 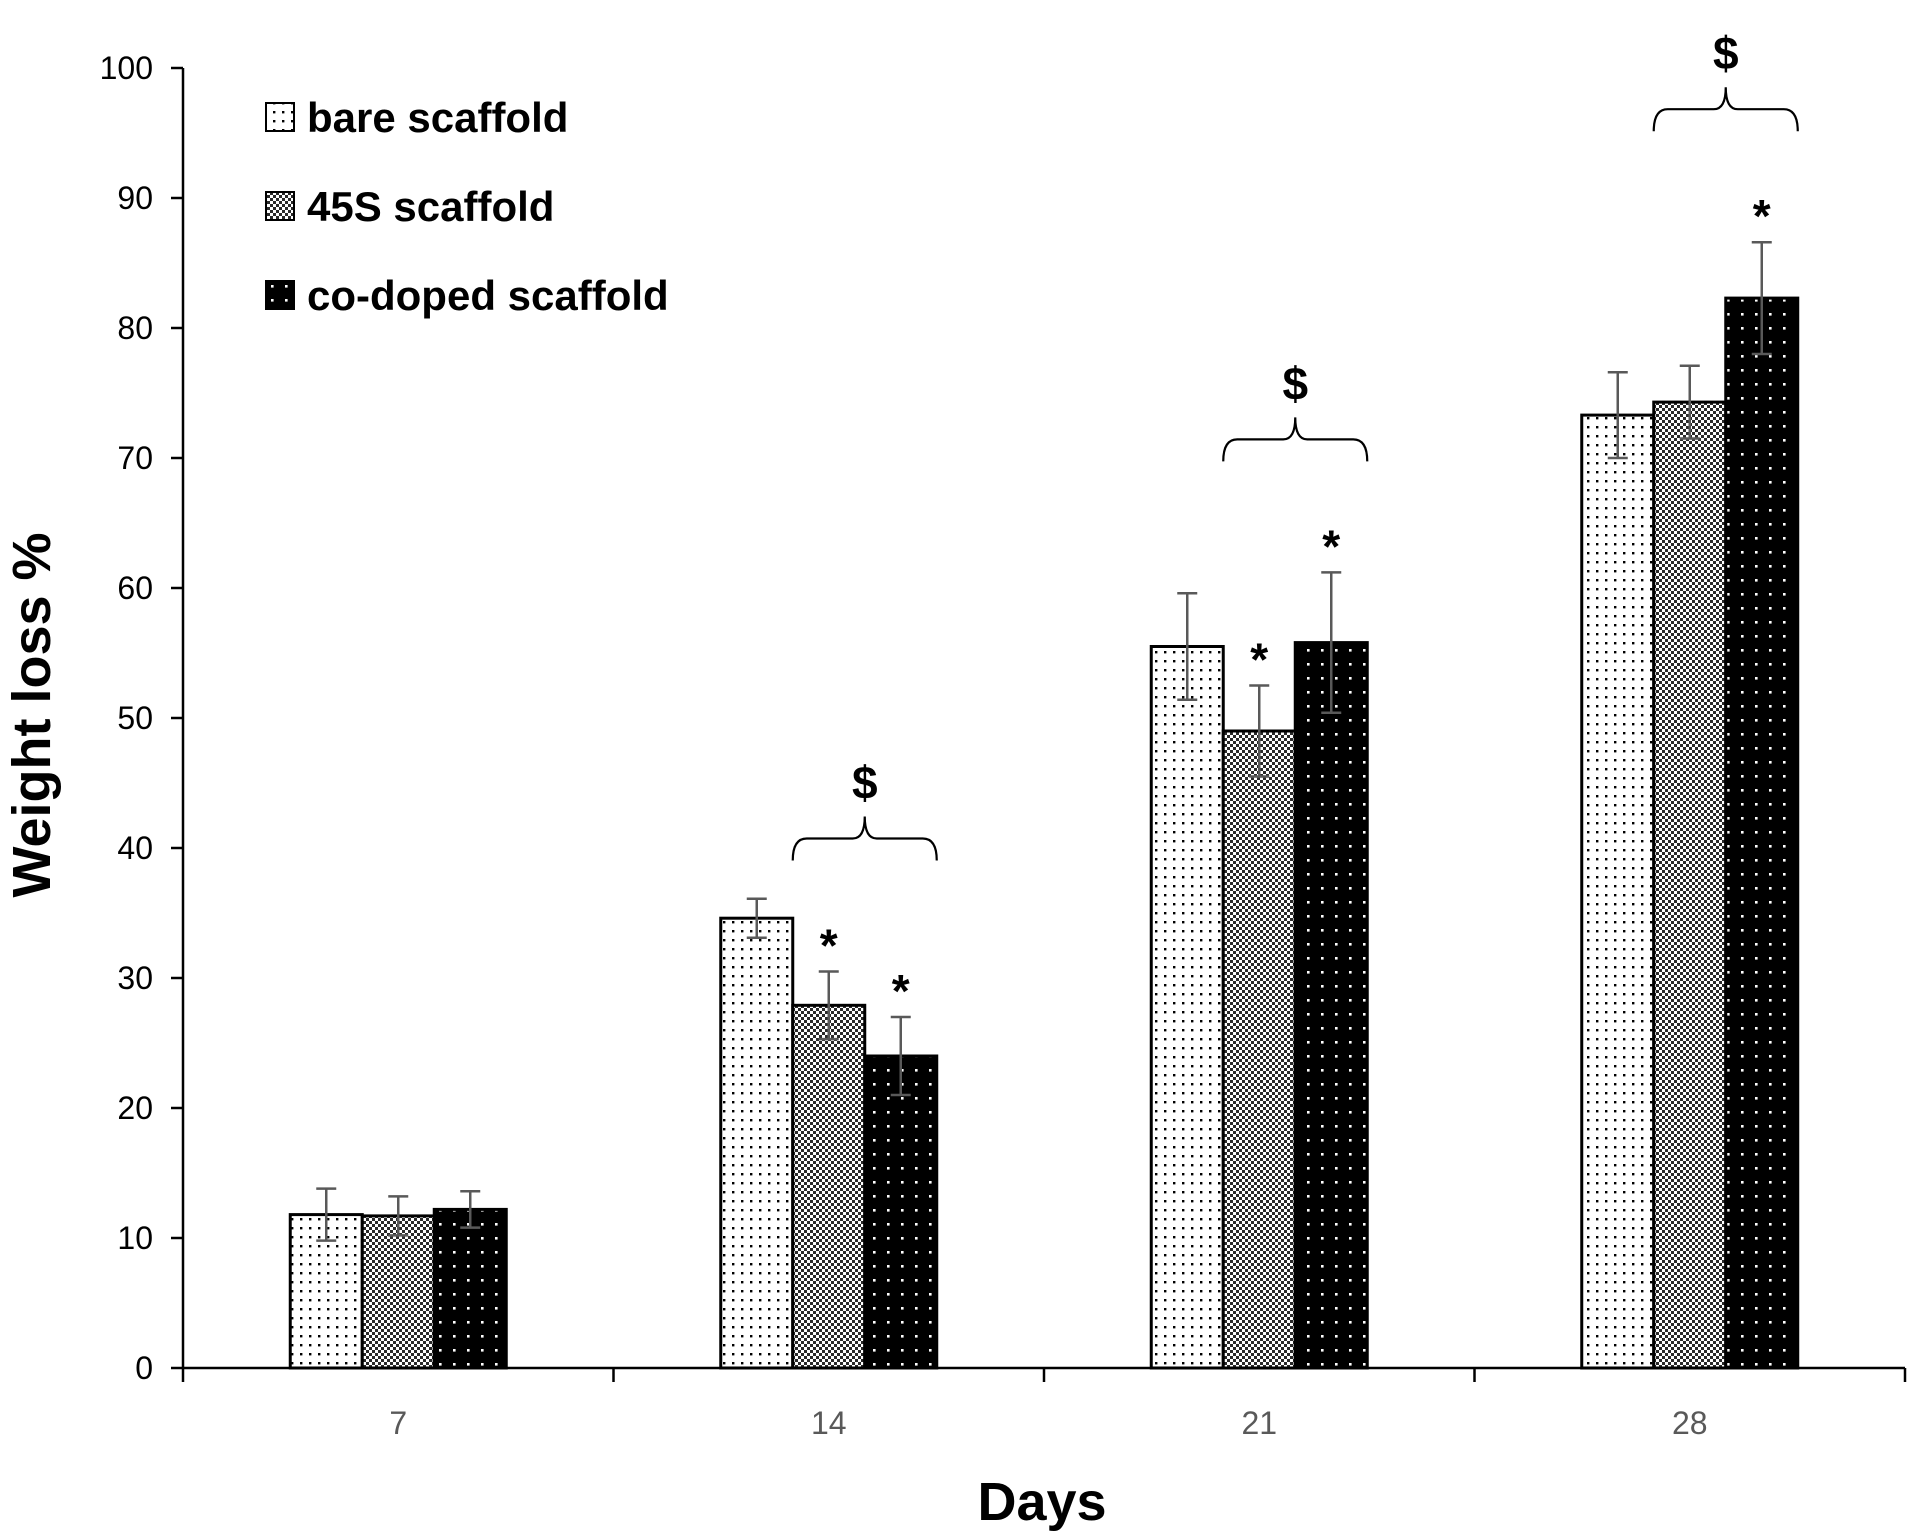 What do you see at coordinates (144, 1368) in the screenshot?
I see `y-tick-label: 0` at bounding box center [144, 1368].